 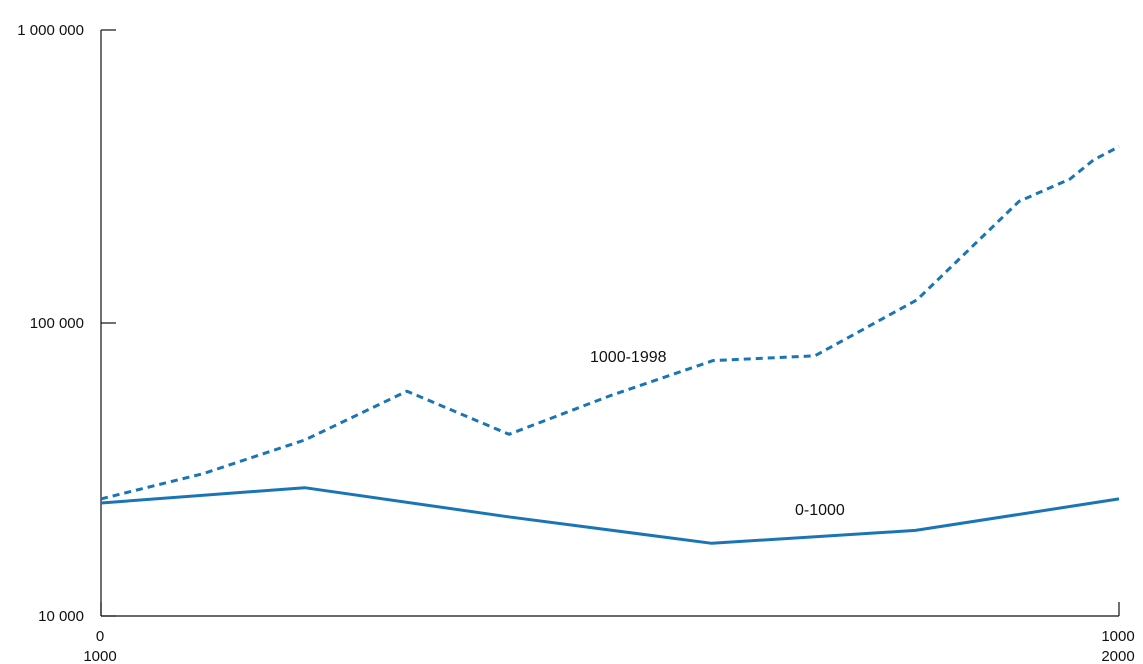 What do you see at coordinates (717, 434) in the screenshot?
I see `series-labels: 0-1000 1000-1998` at bounding box center [717, 434].